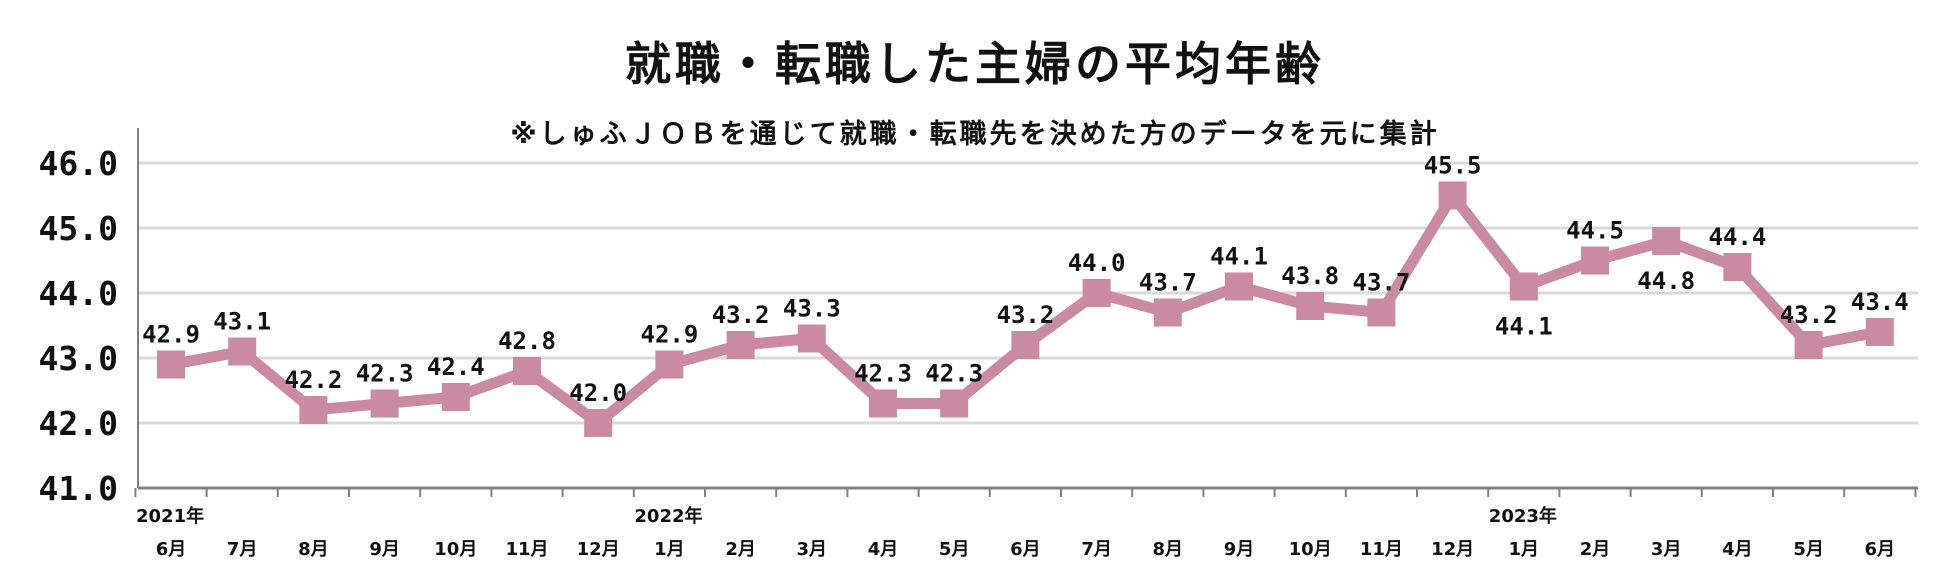 The image size is (1950, 574). I want to click on data-label: 42.8, so click(527, 341).